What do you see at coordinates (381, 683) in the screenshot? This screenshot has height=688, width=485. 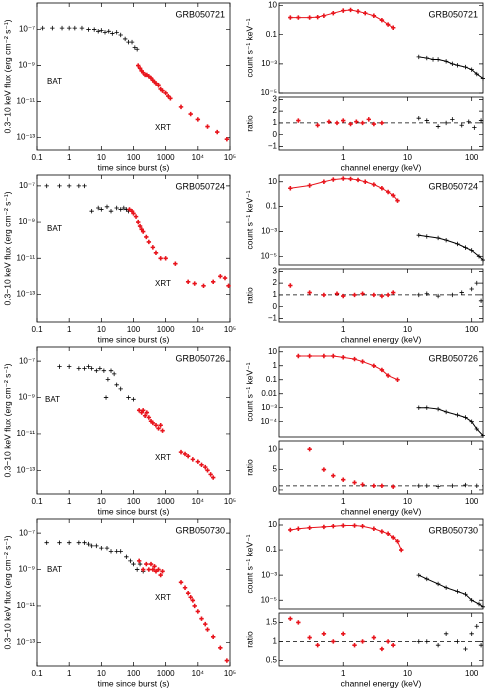 I see `x-axis-label: channel energy (keV)` at bounding box center [381, 683].